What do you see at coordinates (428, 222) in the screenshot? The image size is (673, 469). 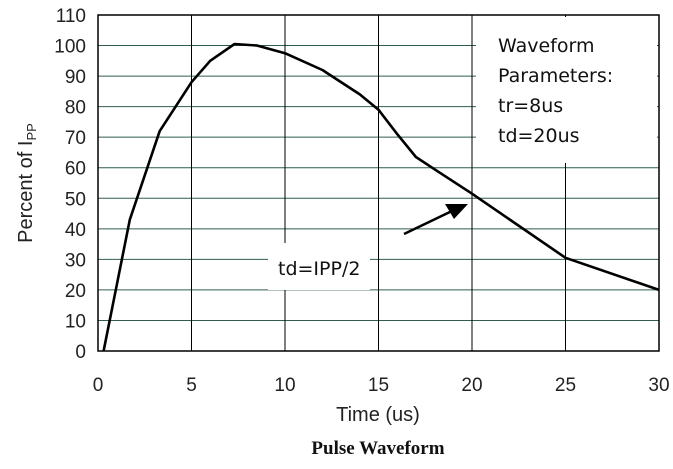 I see `td-arrow-line` at bounding box center [428, 222].